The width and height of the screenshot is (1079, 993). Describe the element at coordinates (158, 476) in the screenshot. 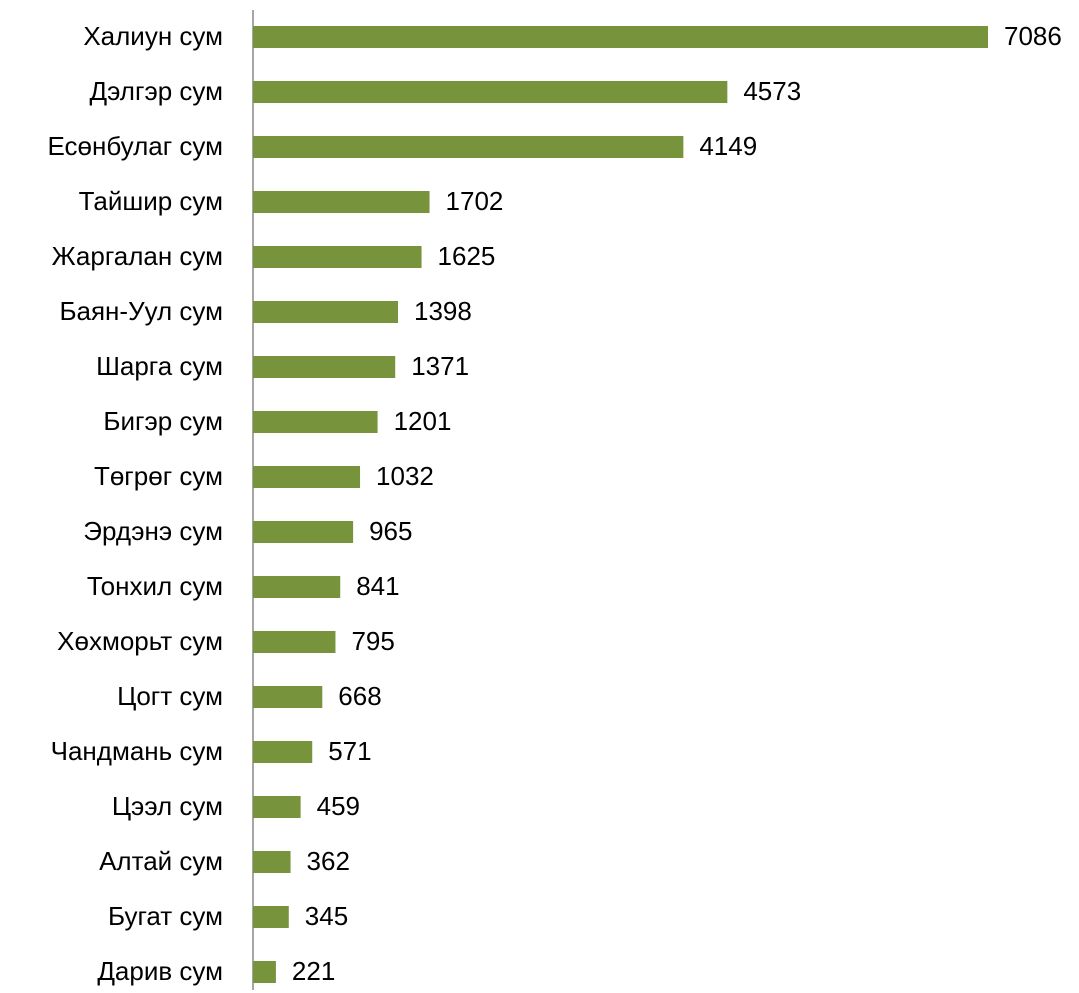

I see `y-tick-label: Төгрөг сум` at that location.